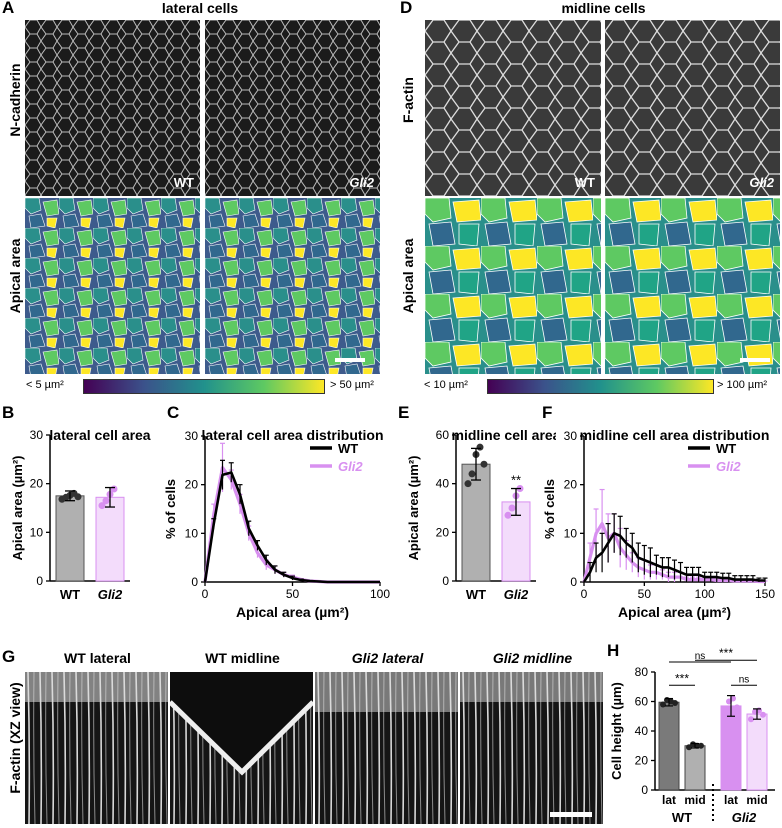 Image resolution: width=782 pixels, height=828 pixels. I want to click on panel-g-label-1: WT lateral, so click(97, 658).